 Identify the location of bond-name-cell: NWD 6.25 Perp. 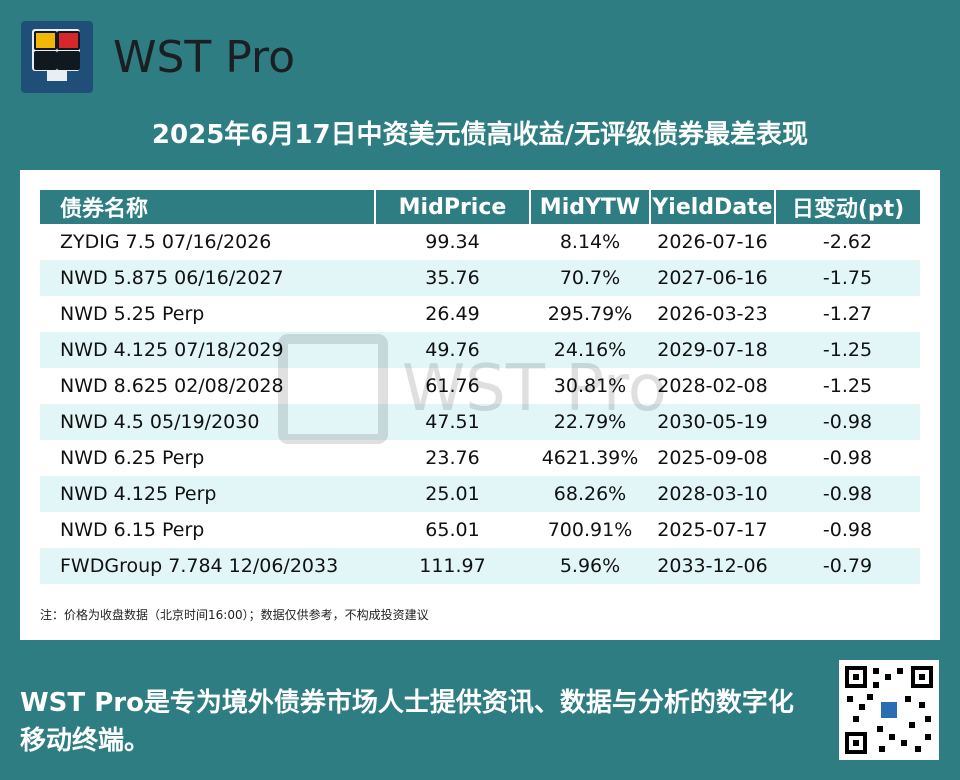
(132, 458).